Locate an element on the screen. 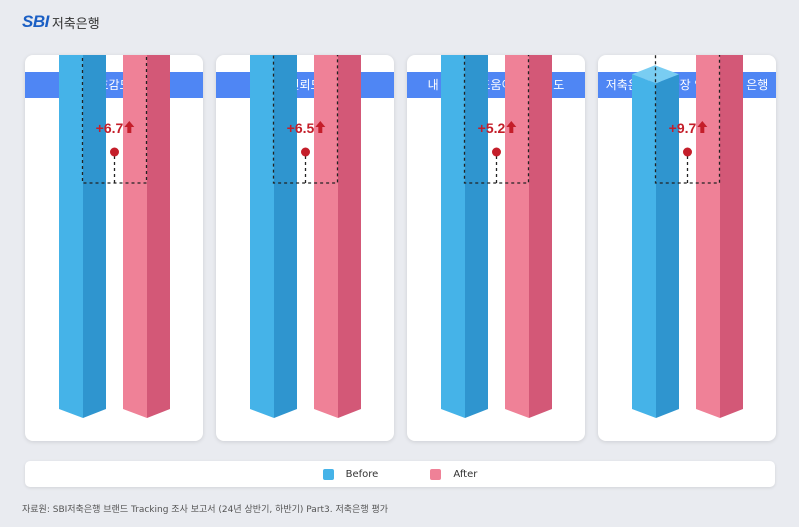 The image size is (799, 527). panel-chart: 63.269.9+6.7 is located at coordinates (114, 236).